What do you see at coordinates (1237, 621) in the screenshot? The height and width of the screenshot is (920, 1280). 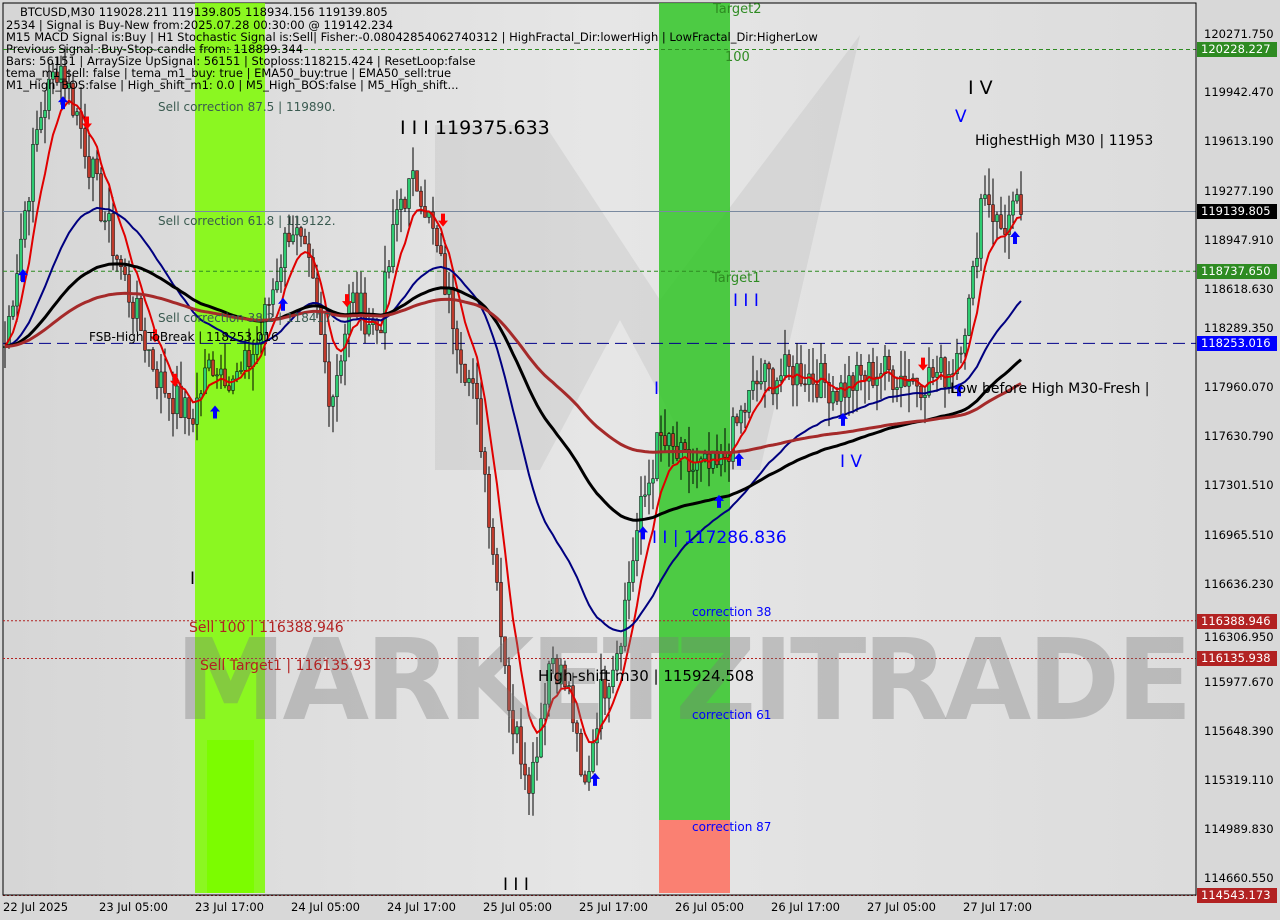 I see `price-tag: 116388.946` at bounding box center [1237, 621].